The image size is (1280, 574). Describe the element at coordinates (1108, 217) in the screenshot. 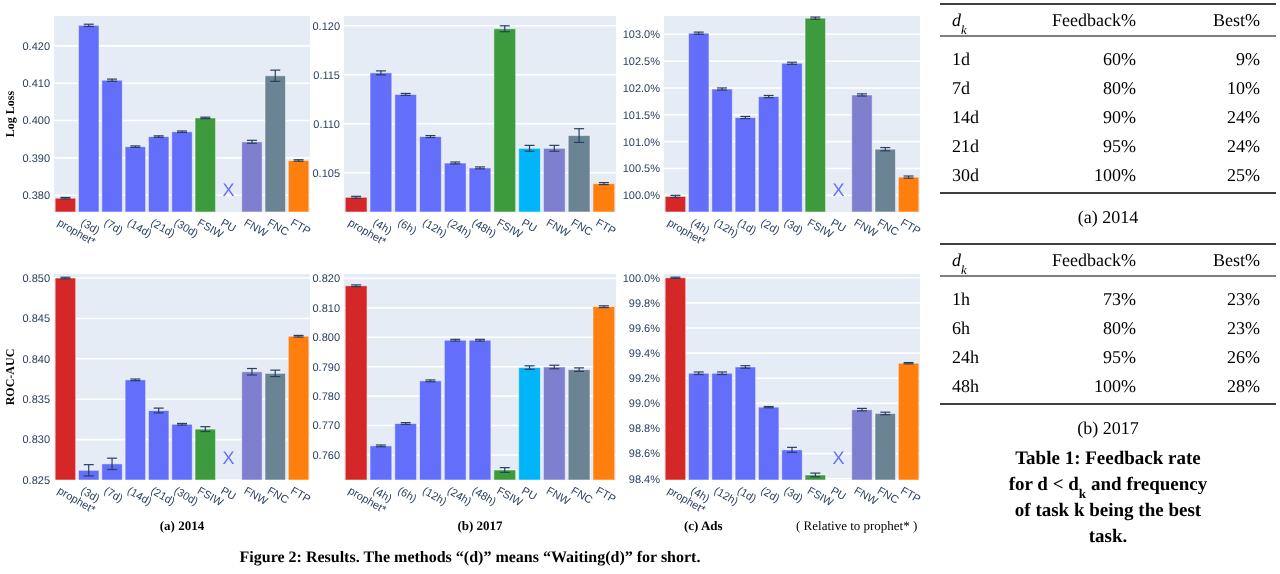

I see `text: (a) 2014` at that location.